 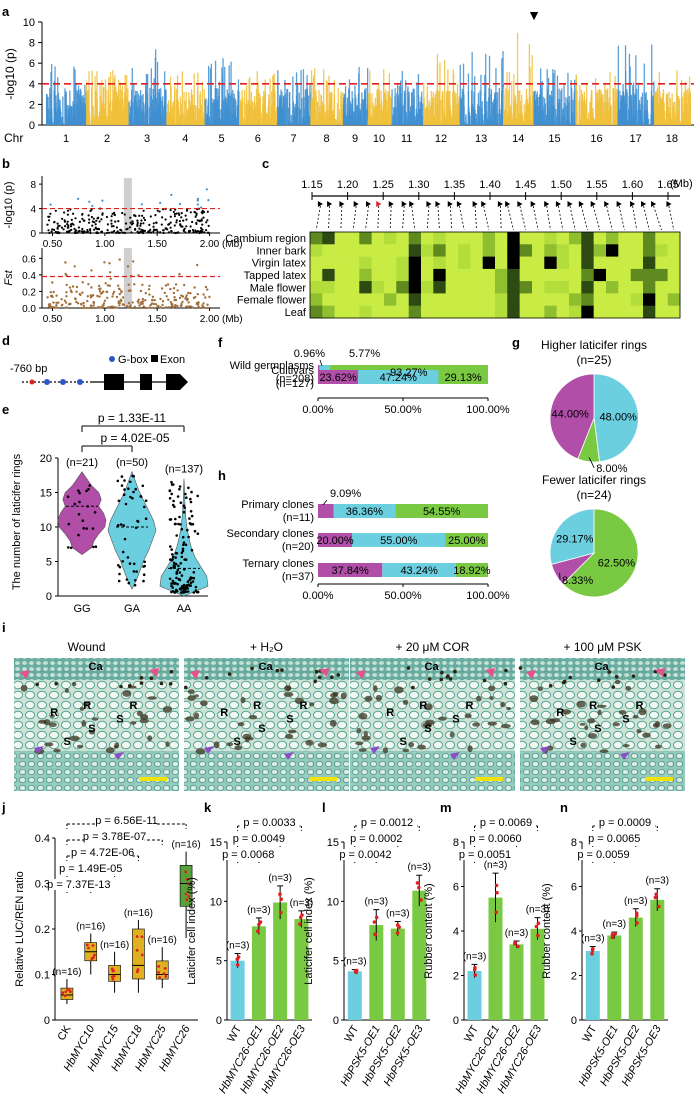 I want to click on p-value: p = 0.0068, so click(x=248, y=855).